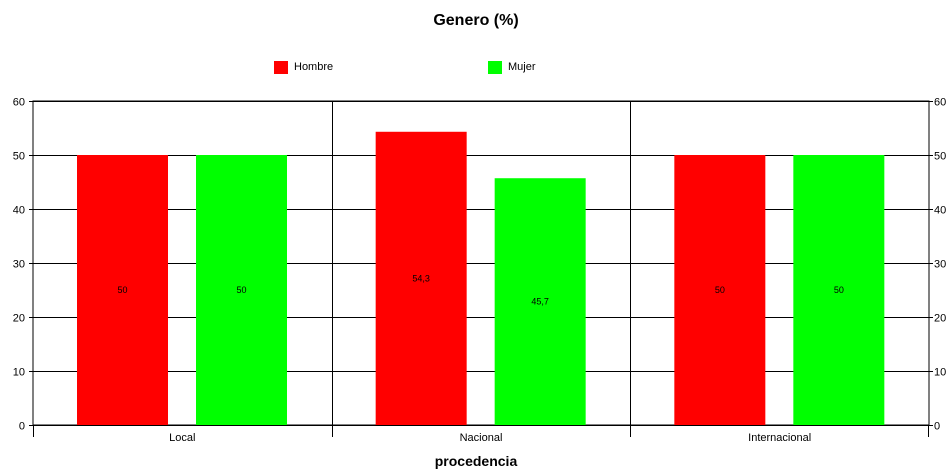 The height and width of the screenshot is (469, 952). Describe the element at coordinates (19, 319) in the screenshot. I see `y-tick-label-left-20: 20` at that location.